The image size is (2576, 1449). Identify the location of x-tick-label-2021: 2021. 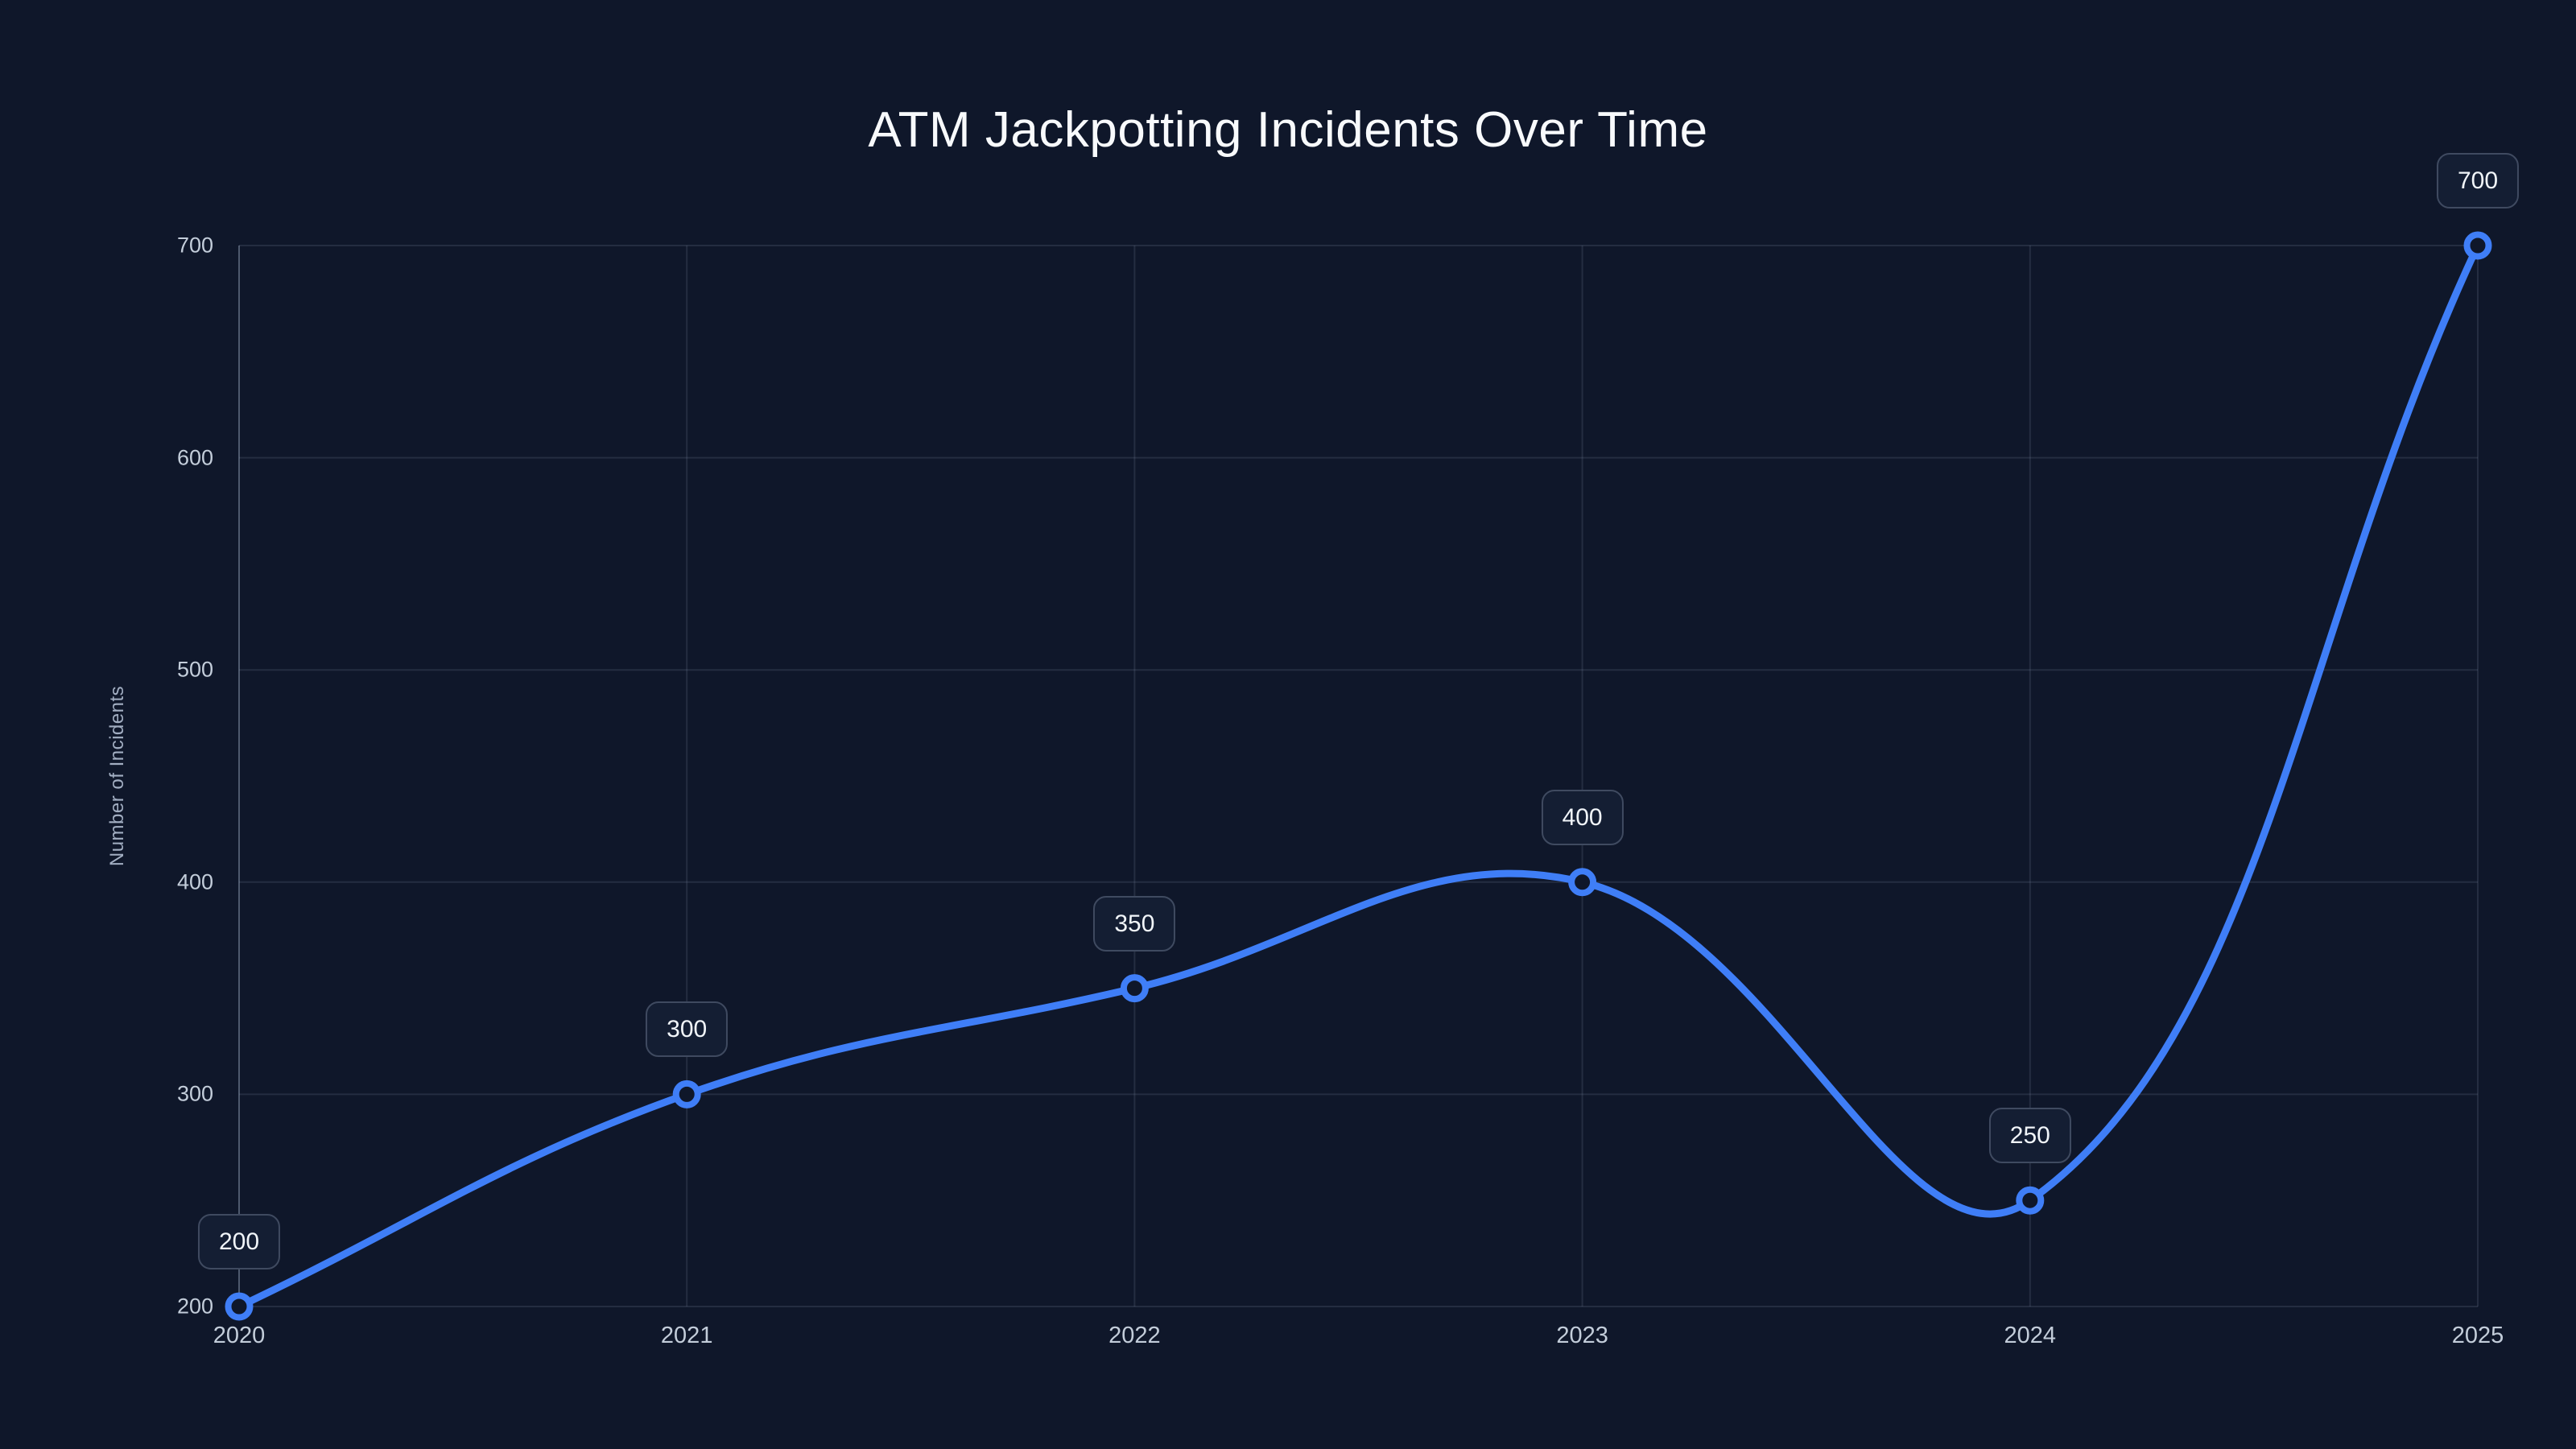
(686, 1335).